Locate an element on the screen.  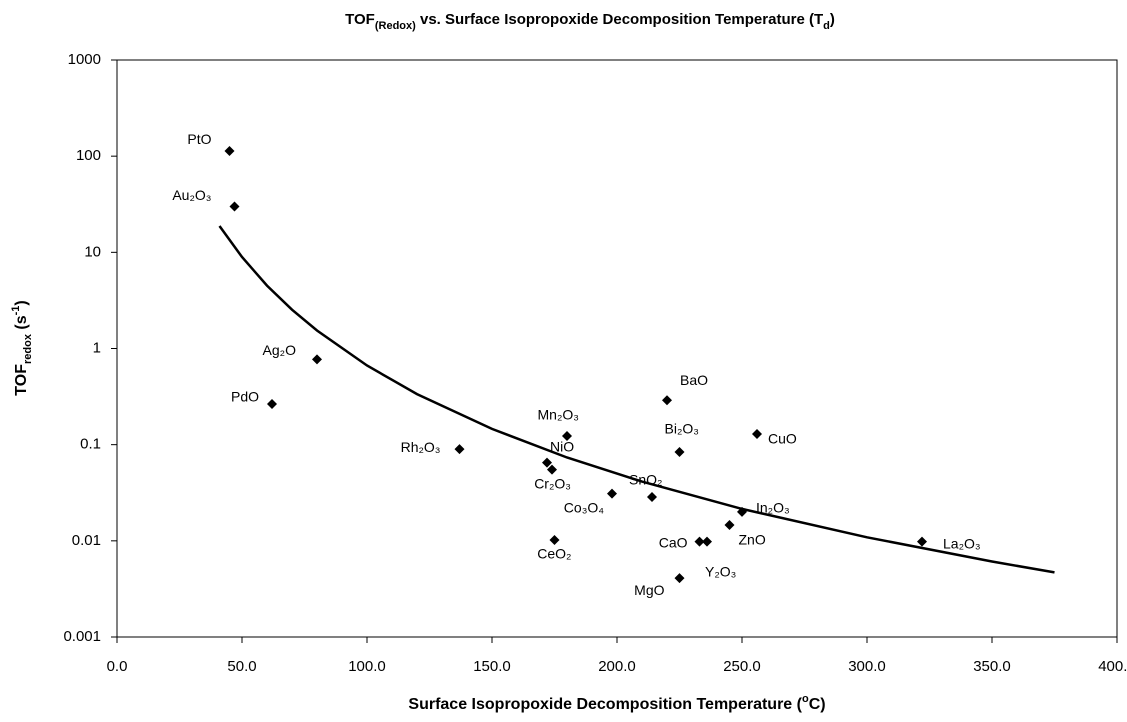
y-tick-label: 0.001 is located at coordinates (82, 636).